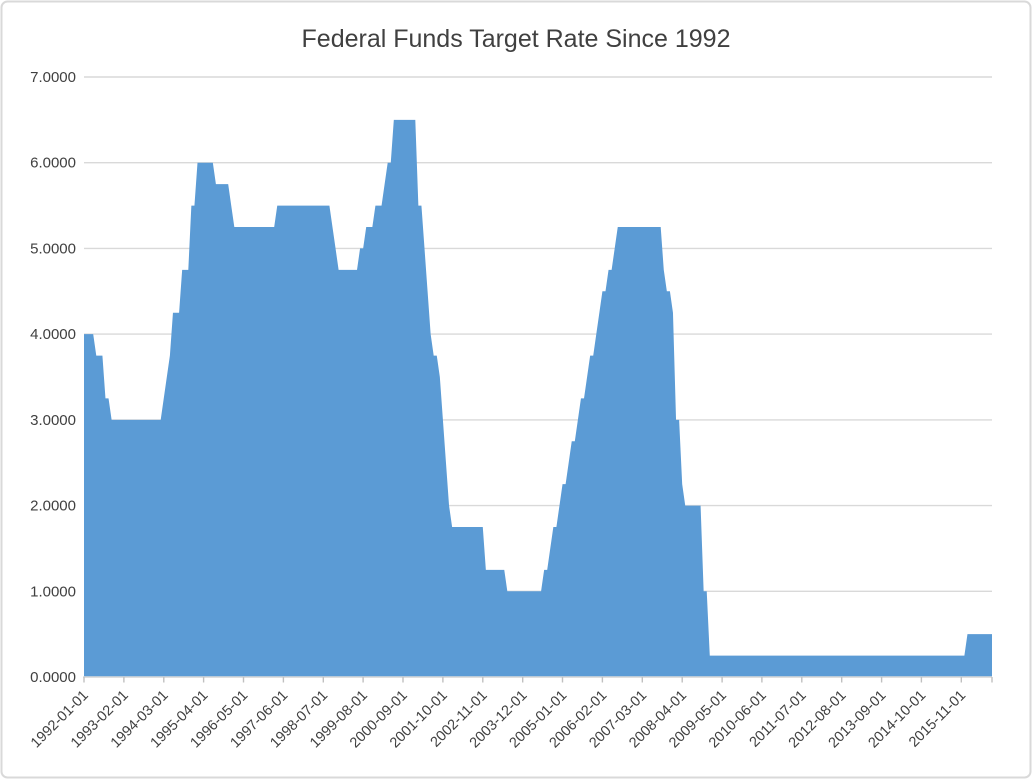 The height and width of the screenshot is (779, 1032). Describe the element at coordinates (53, 163) in the screenshot. I see `y-tick-label: 6.0000` at that location.